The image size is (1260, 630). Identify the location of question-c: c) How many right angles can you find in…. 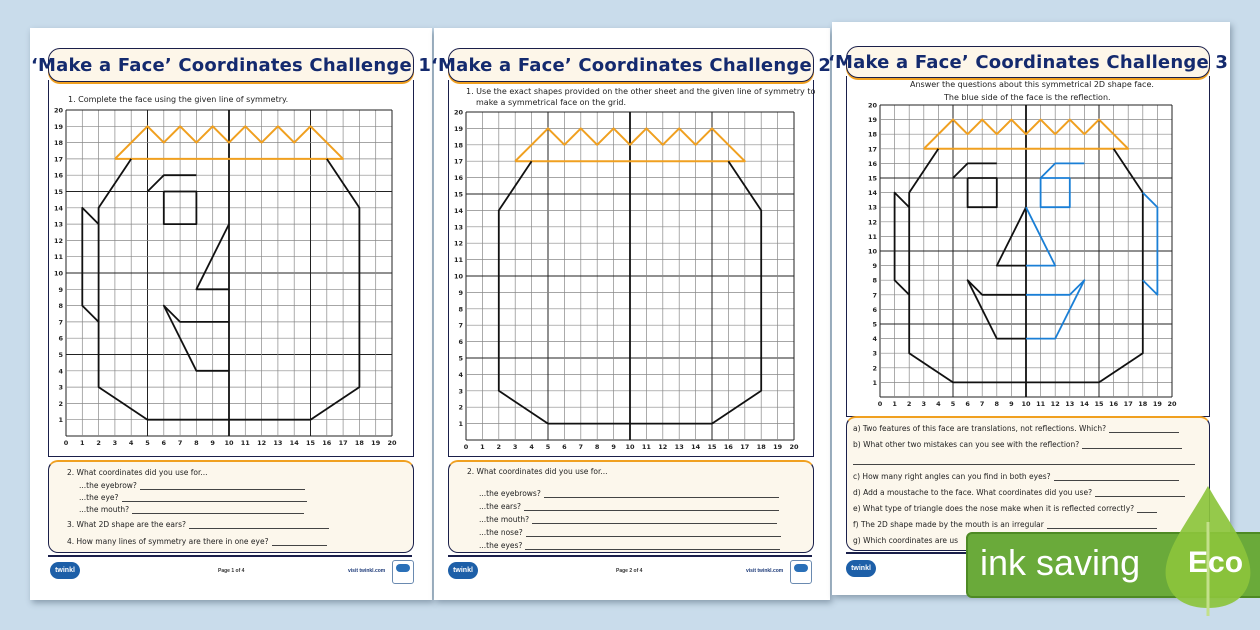
(1016, 476).